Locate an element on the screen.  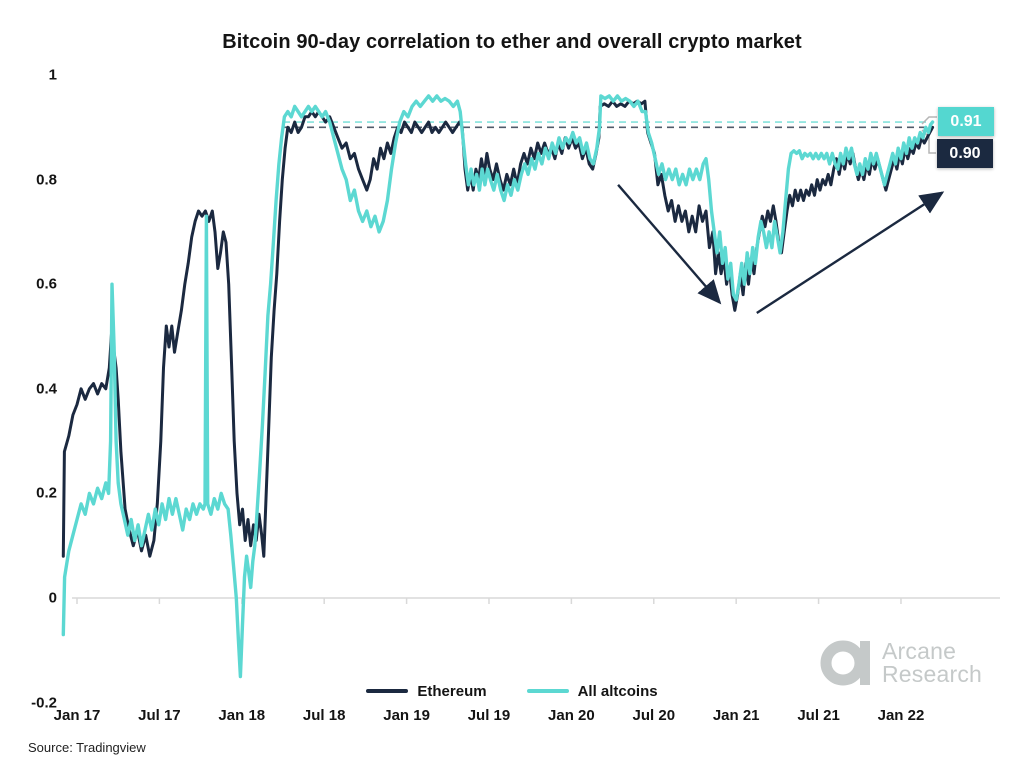
x-tick-label: Jan 20 is located at coordinates (571, 715).